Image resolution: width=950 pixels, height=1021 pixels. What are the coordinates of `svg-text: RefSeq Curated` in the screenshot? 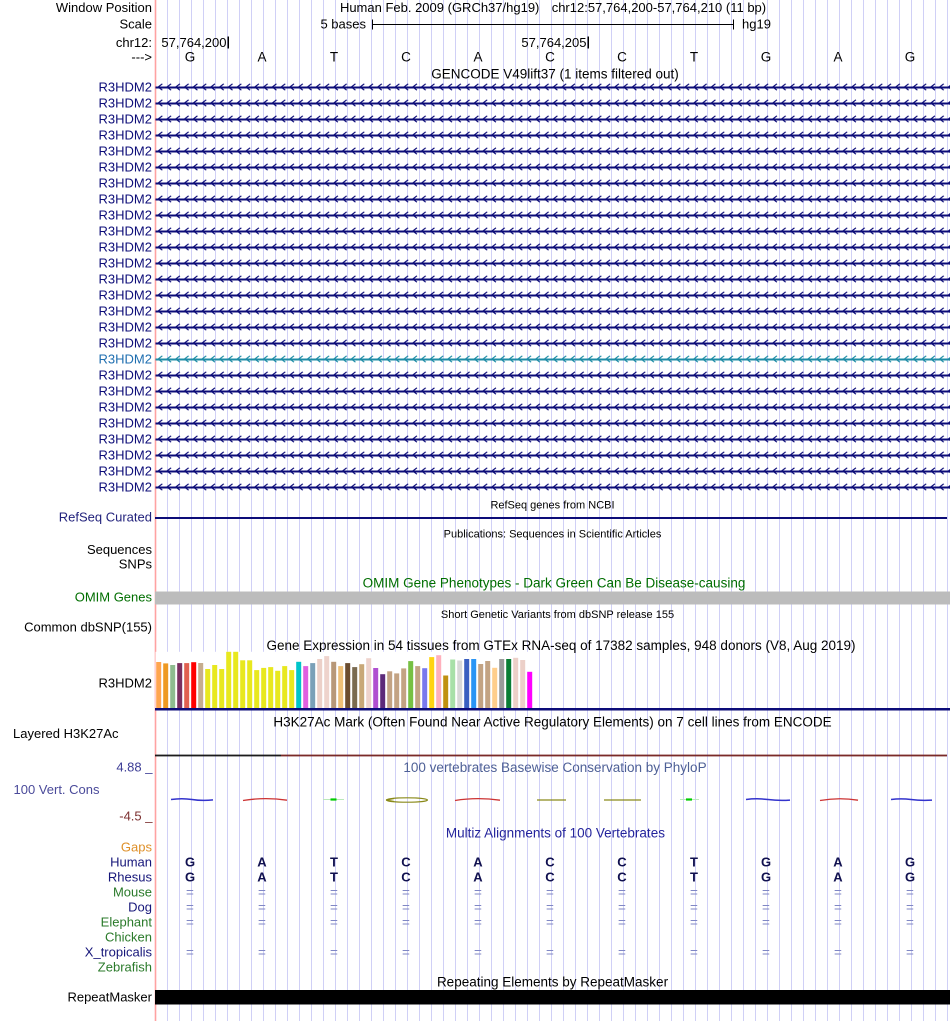 It's located at (105, 517).